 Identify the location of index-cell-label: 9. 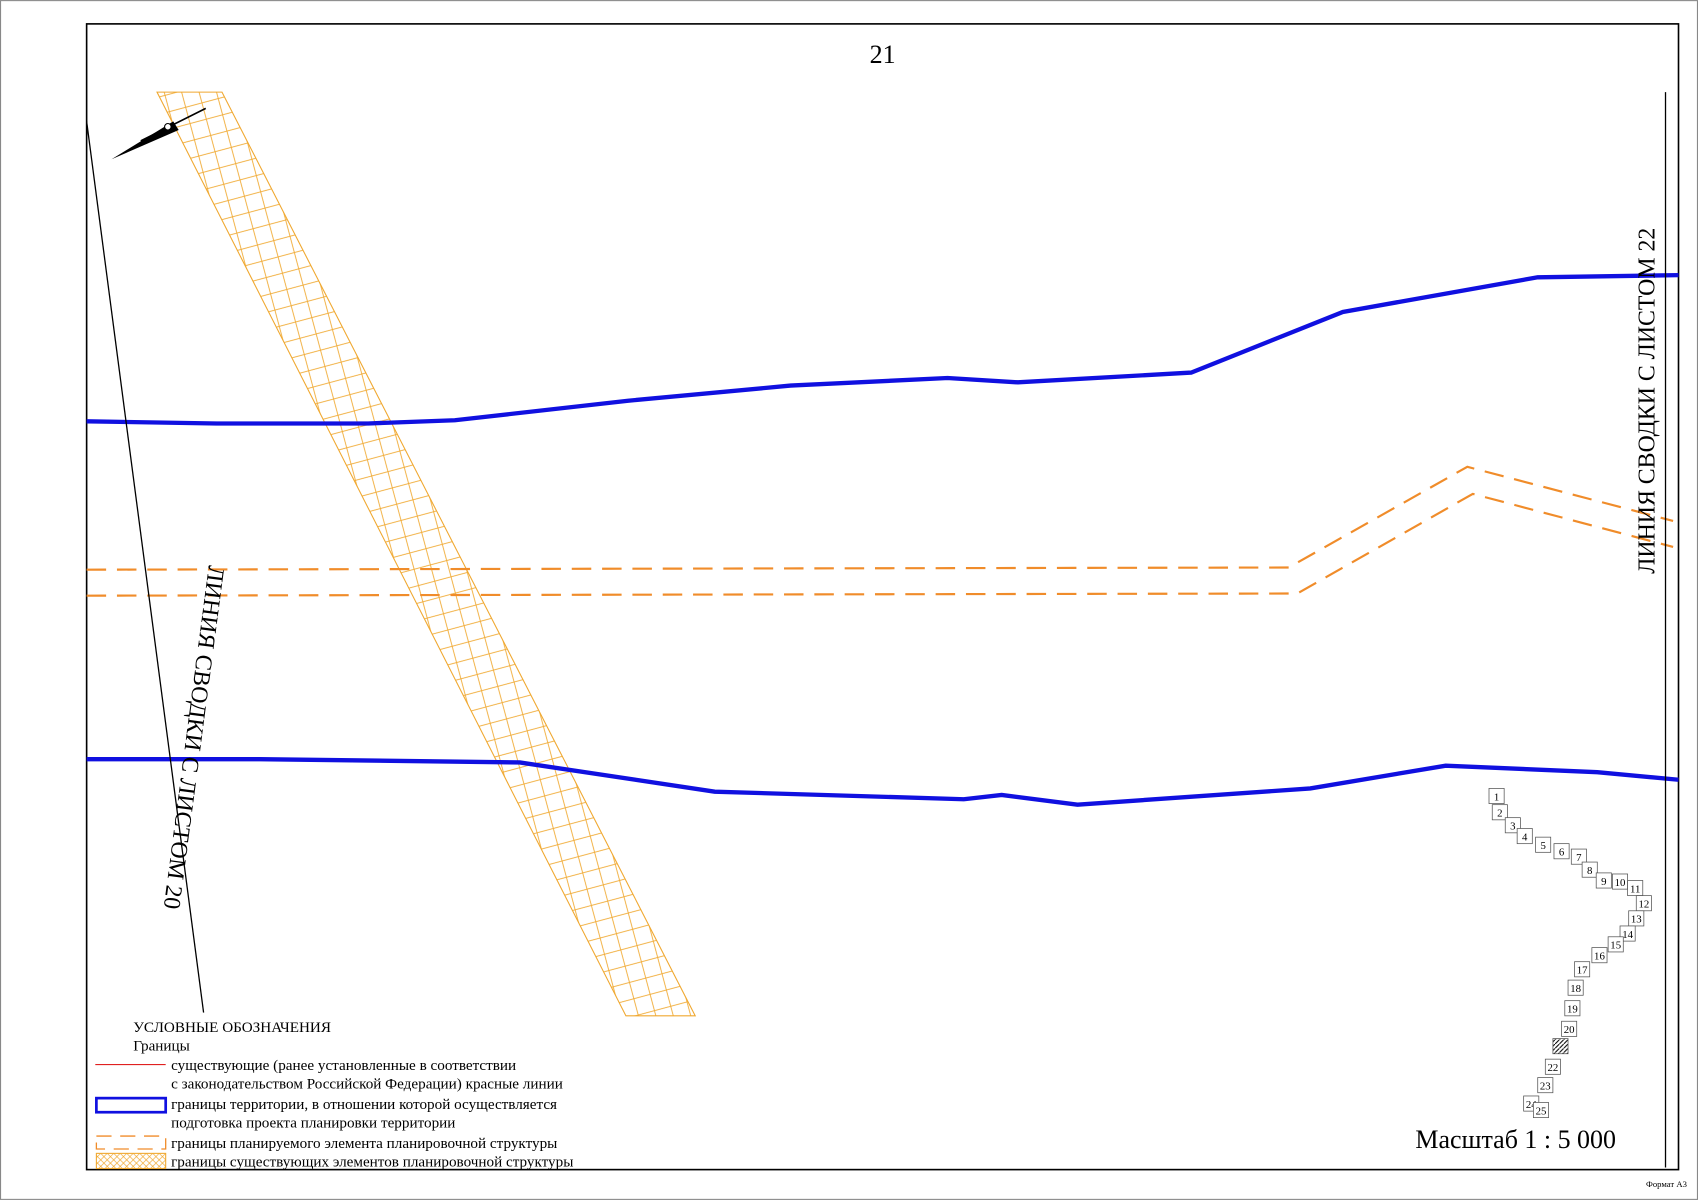
(1603, 882).